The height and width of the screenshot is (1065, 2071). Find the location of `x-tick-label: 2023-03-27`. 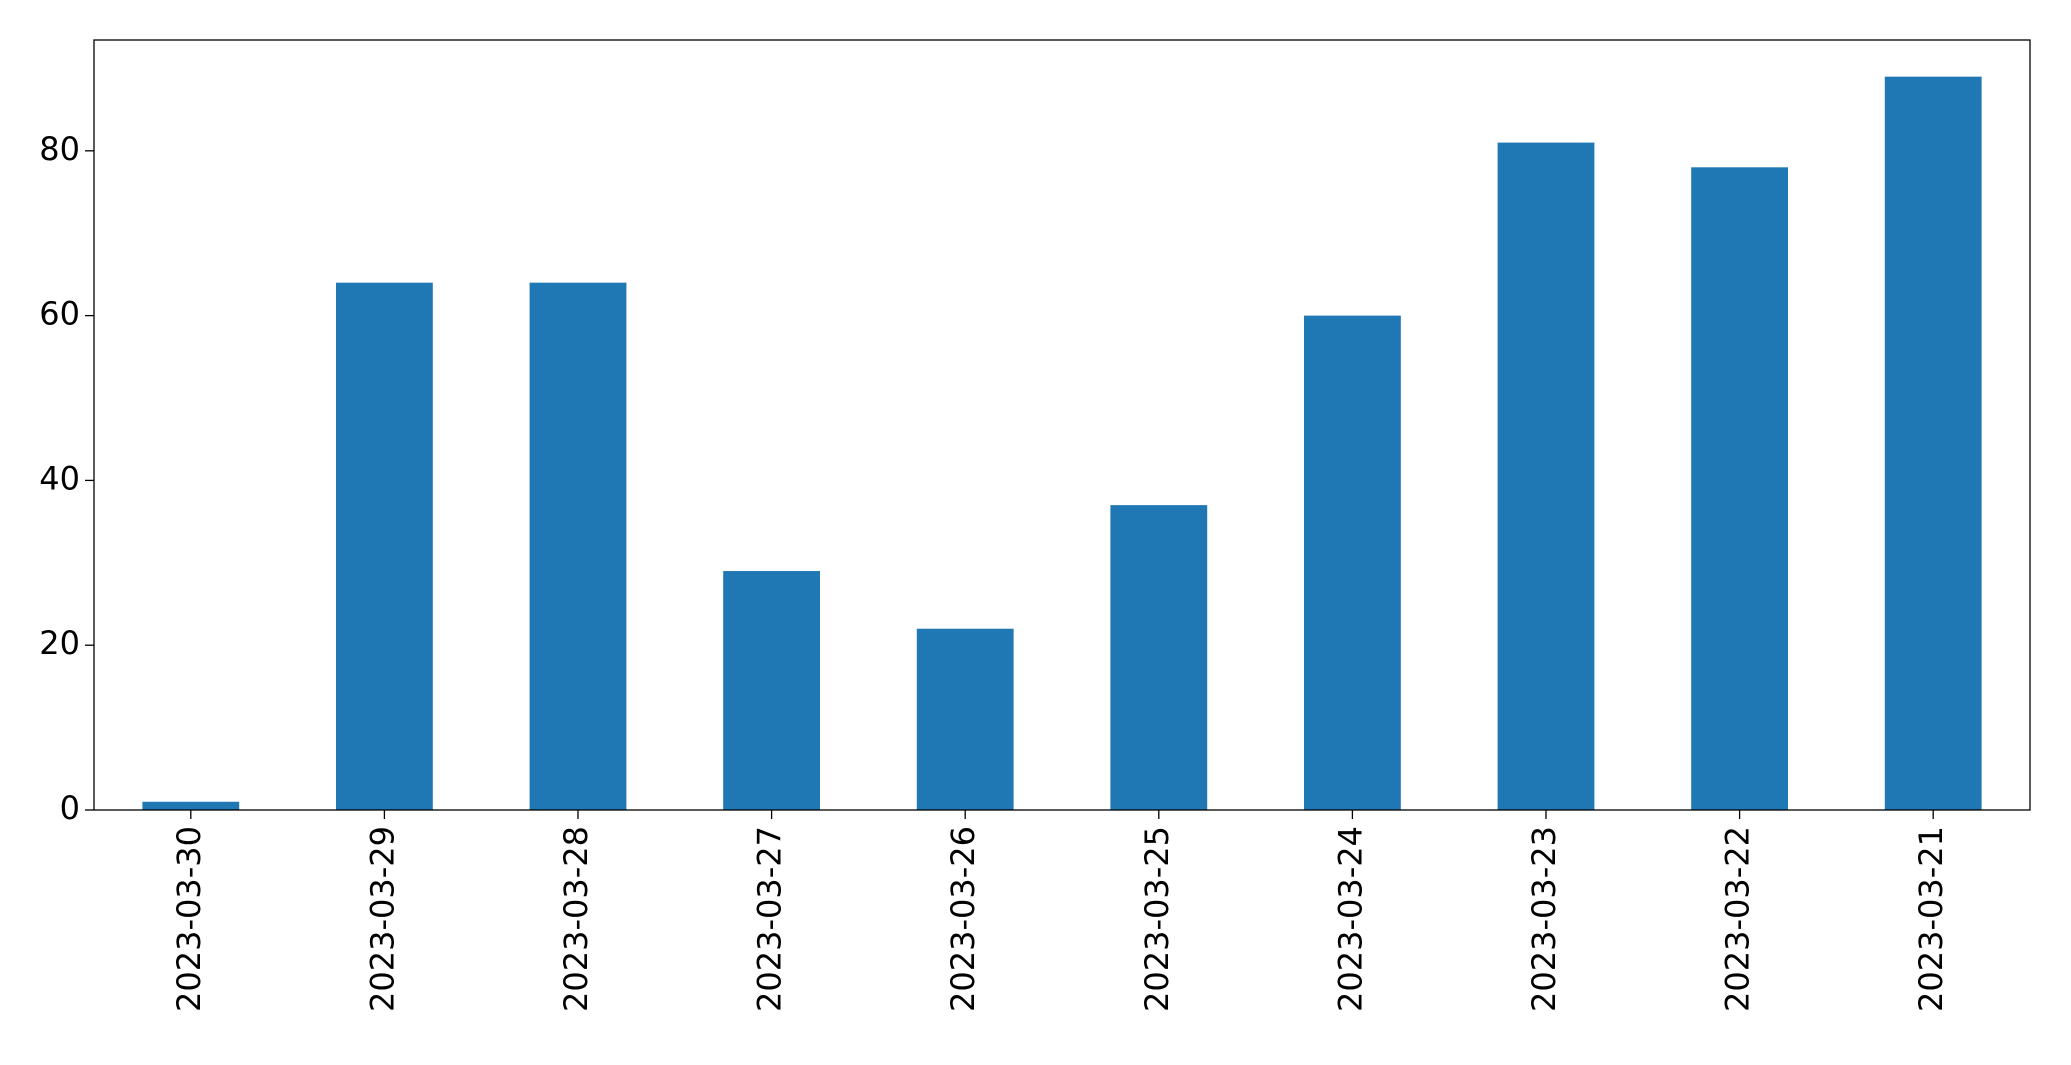

x-tick-label: 2023-03-27 is located at coordinates (770, 919).